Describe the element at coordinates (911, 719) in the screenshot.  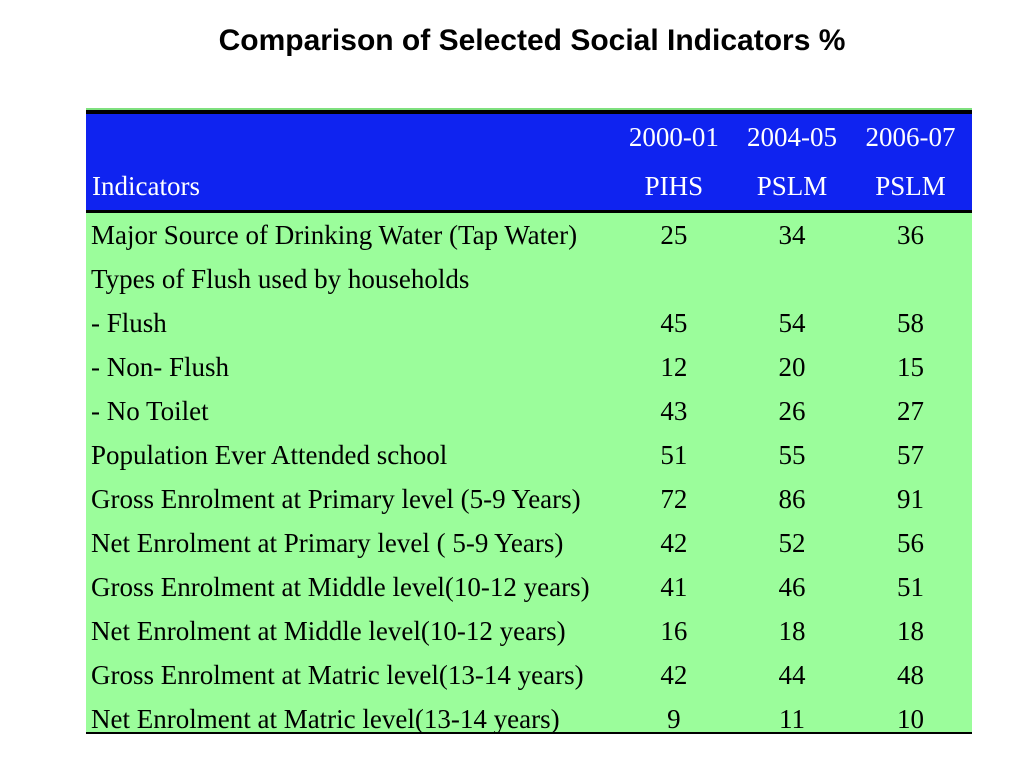
I see `cell-value: 10` at that location.